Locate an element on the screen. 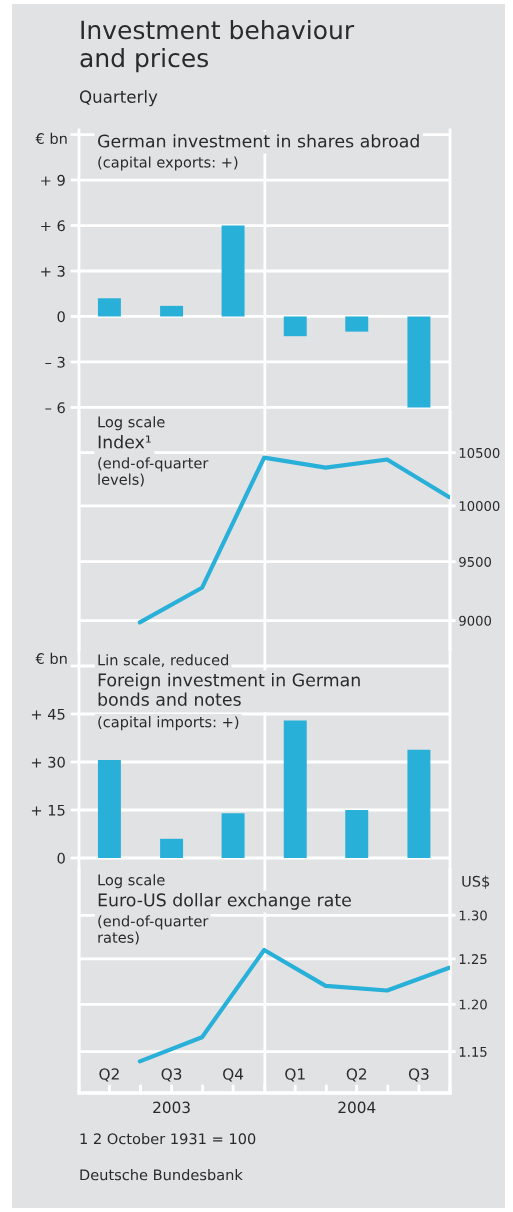  text: Foreign investment in German bonds and notes is located at coordinates (229, 689).